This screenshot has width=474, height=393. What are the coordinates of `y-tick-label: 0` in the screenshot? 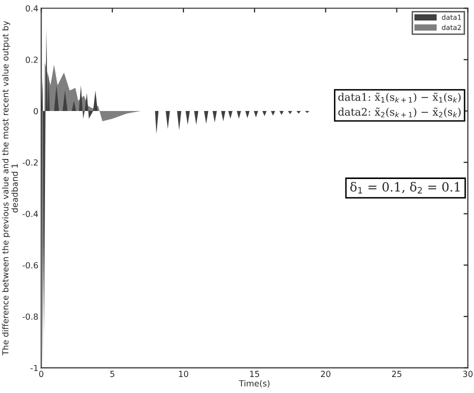 It's located at (36, 111).